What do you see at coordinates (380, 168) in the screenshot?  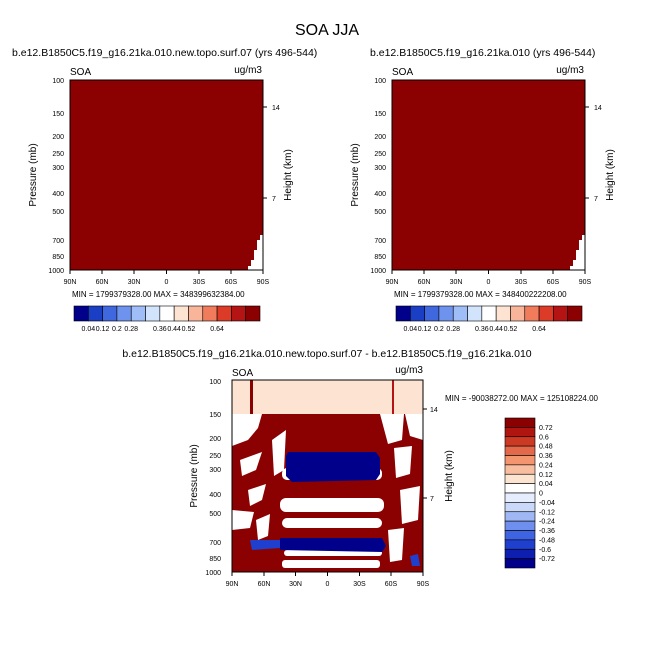 I see `y-tick-label: 300` at bounding box center [380, 168].